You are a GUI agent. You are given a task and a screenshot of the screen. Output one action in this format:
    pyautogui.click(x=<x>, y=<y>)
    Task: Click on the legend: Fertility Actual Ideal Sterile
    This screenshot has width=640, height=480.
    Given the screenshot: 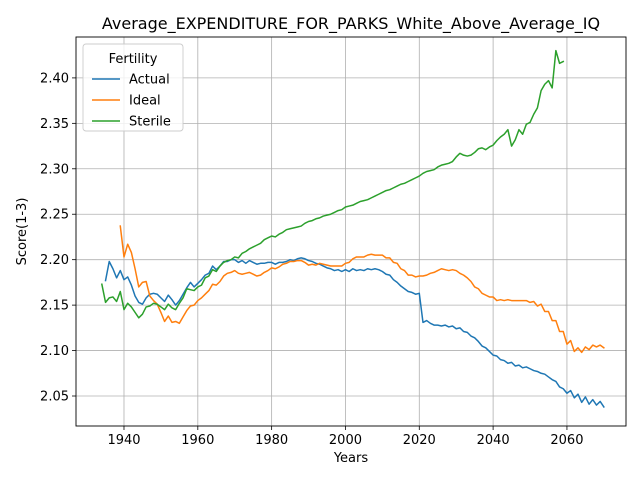 What is the action you would take?
    pyautogui.click(x=133, y=87)
    